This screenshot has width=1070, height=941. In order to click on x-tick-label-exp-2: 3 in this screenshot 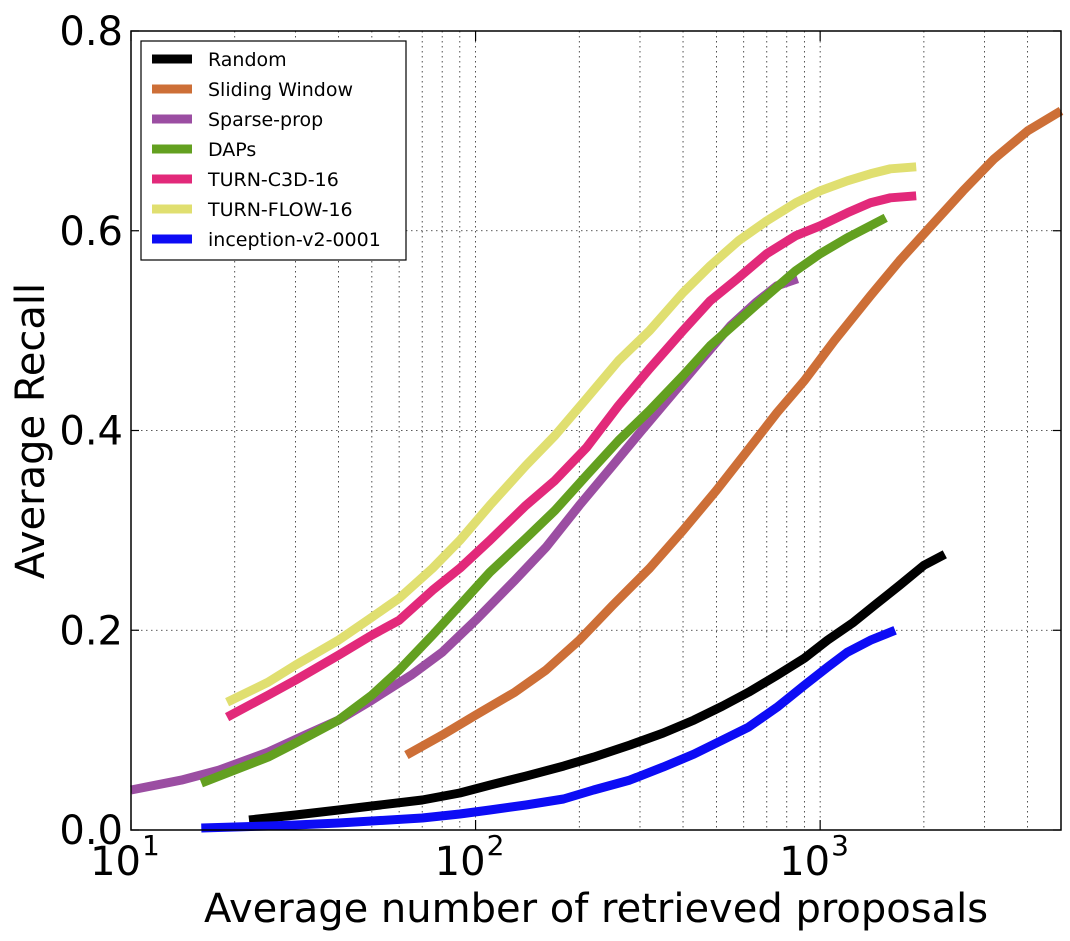, I will do `click(840, 845)`.